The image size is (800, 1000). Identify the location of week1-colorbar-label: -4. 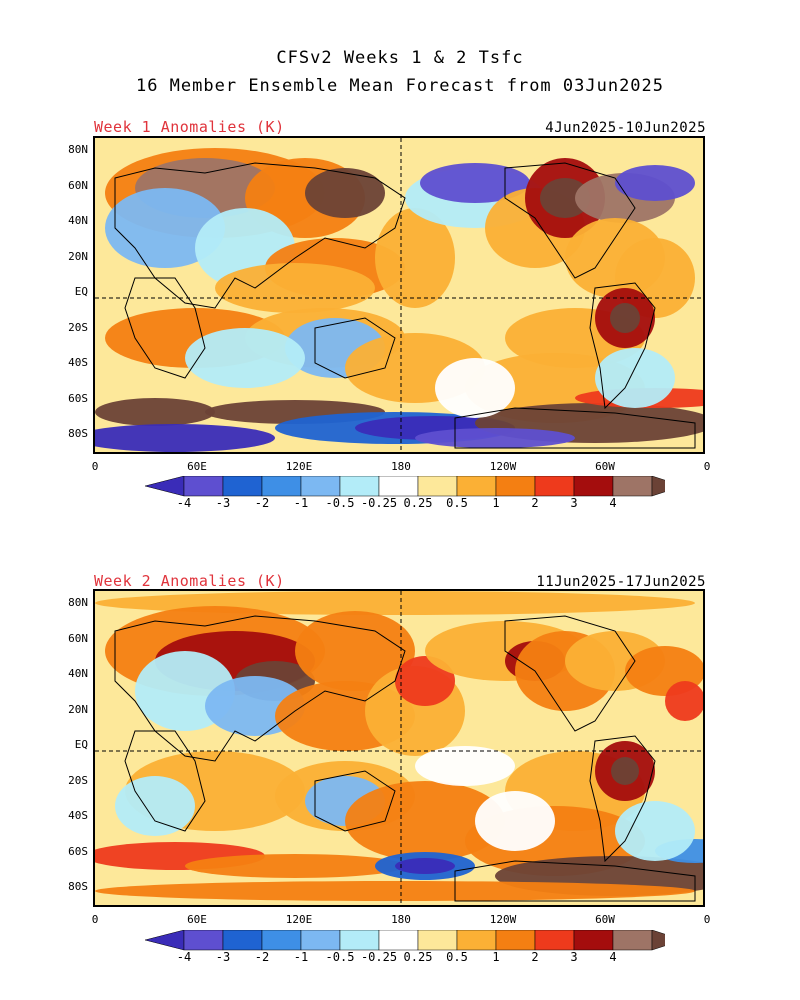
(184, 503).